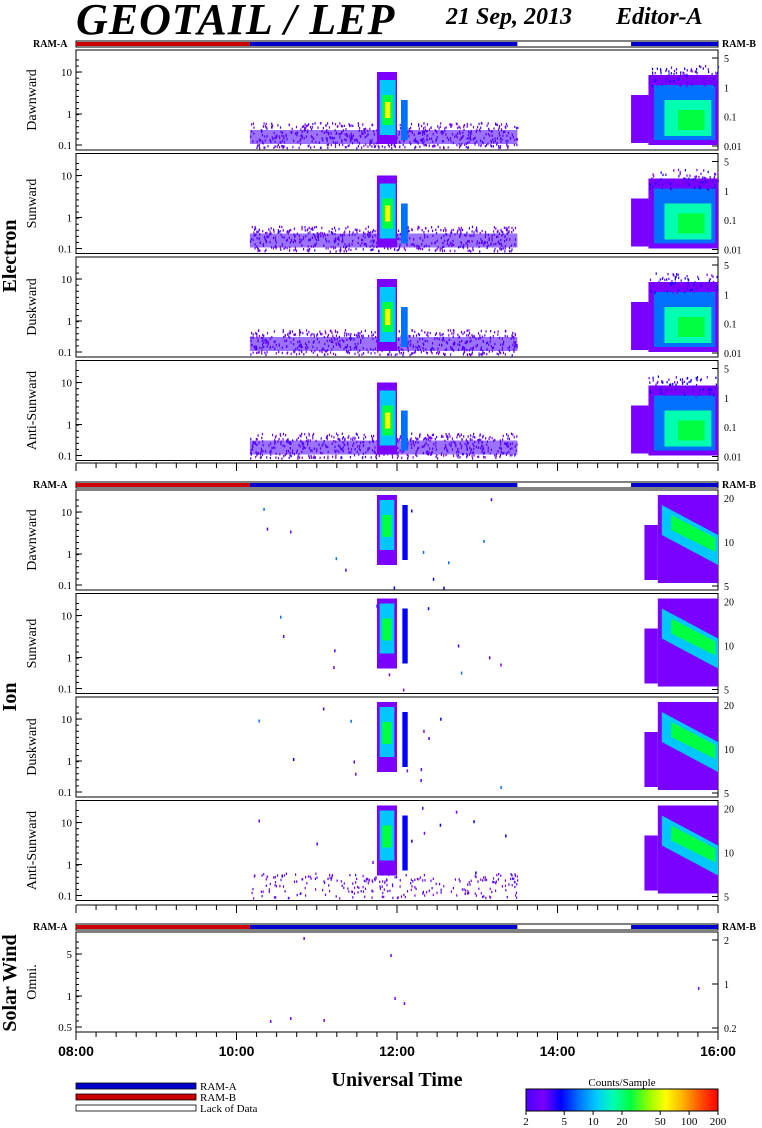 The image size is (762, 1128). I want to click on ram-a-label: RAM-A, so click(50, 44).